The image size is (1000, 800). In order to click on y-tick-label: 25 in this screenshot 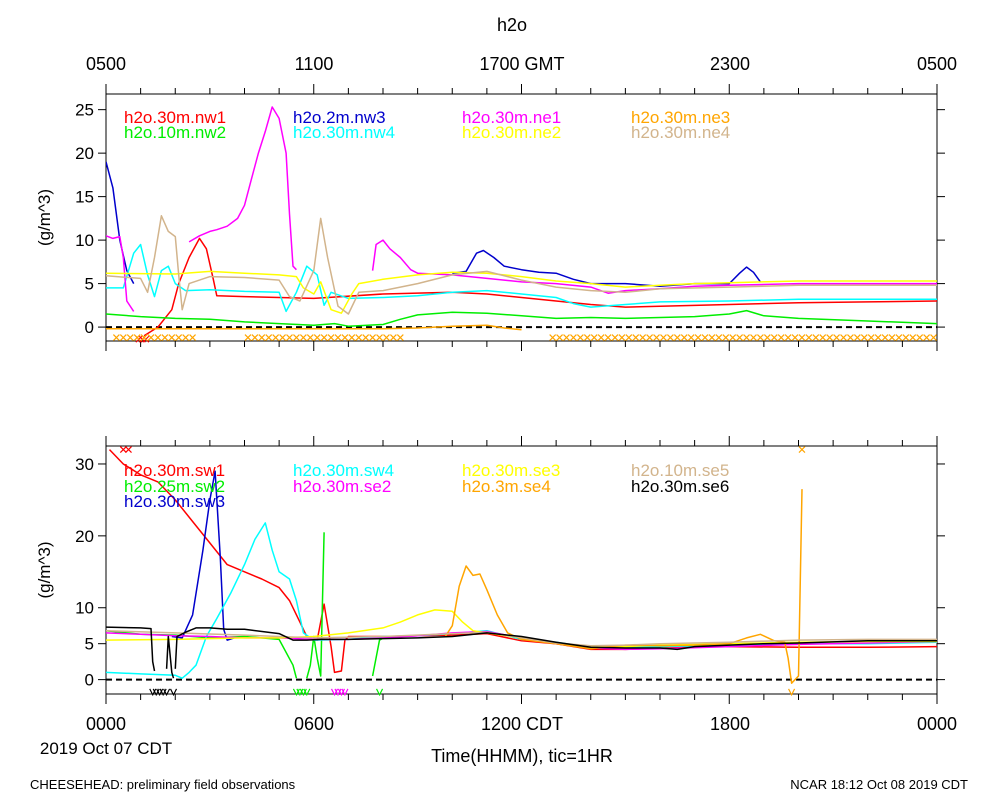, I will do `click(84, 110)`.